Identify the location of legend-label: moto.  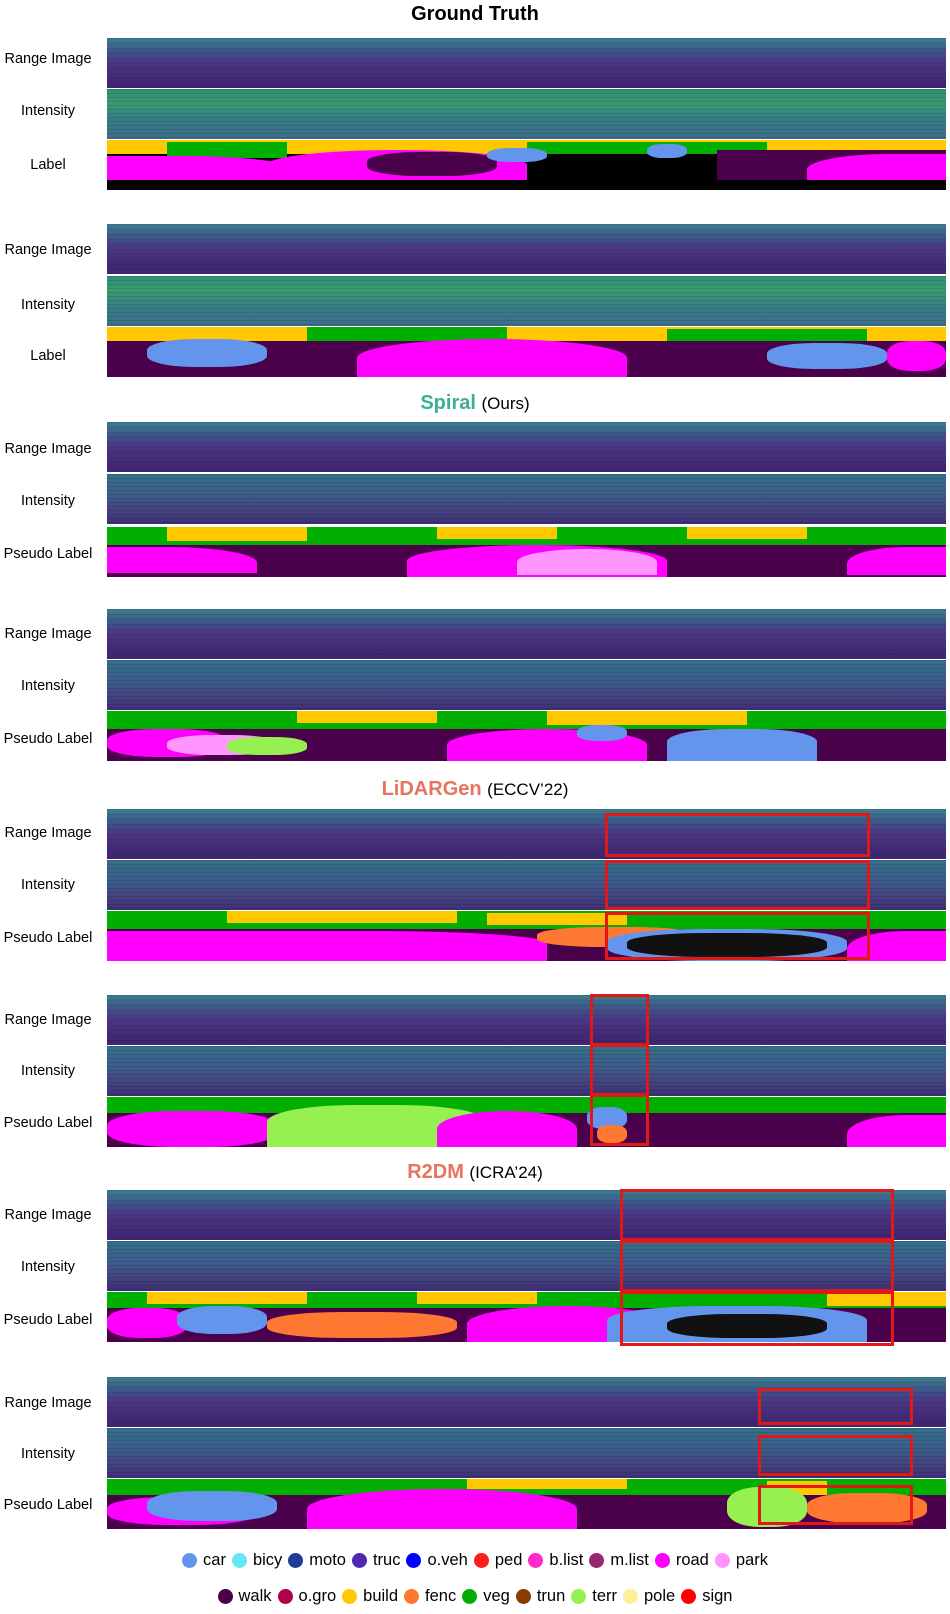
(327, 1560).